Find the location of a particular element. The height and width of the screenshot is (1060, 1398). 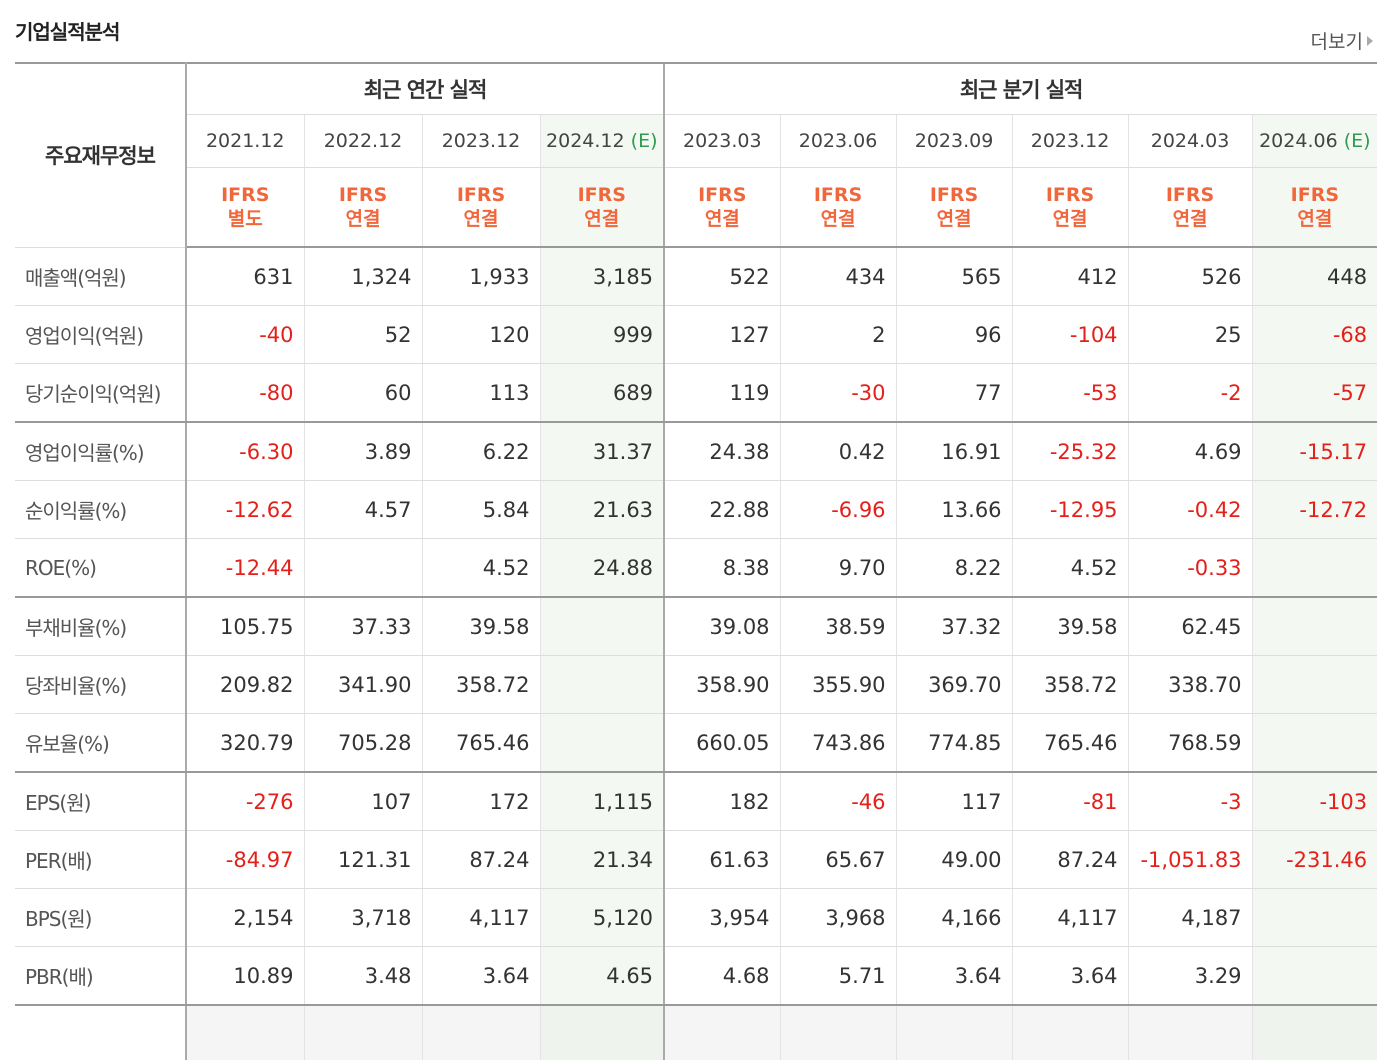

value-cell: 4.68 is located at coordinates (722, 976).